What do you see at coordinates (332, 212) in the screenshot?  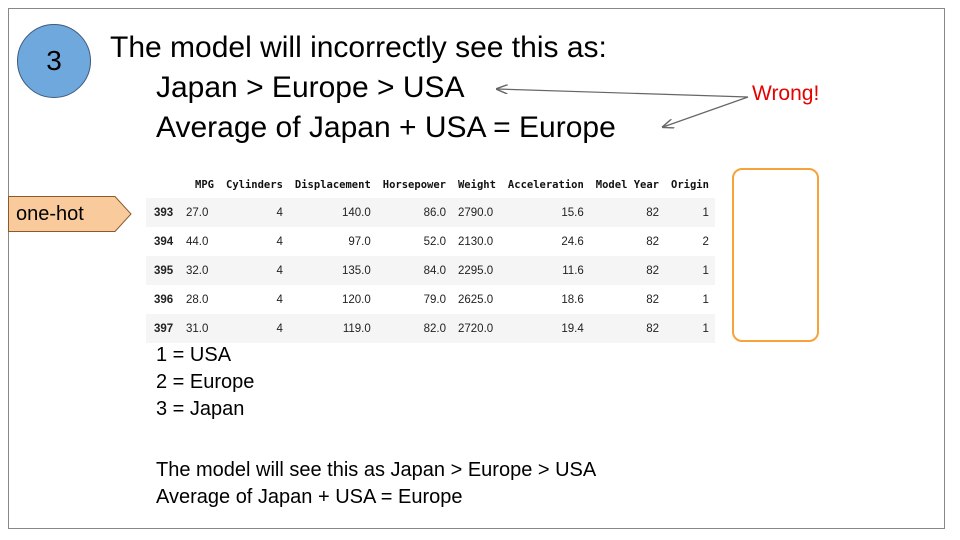 I see `cell-displacement: 140.0` at bounding box center [332, 212].